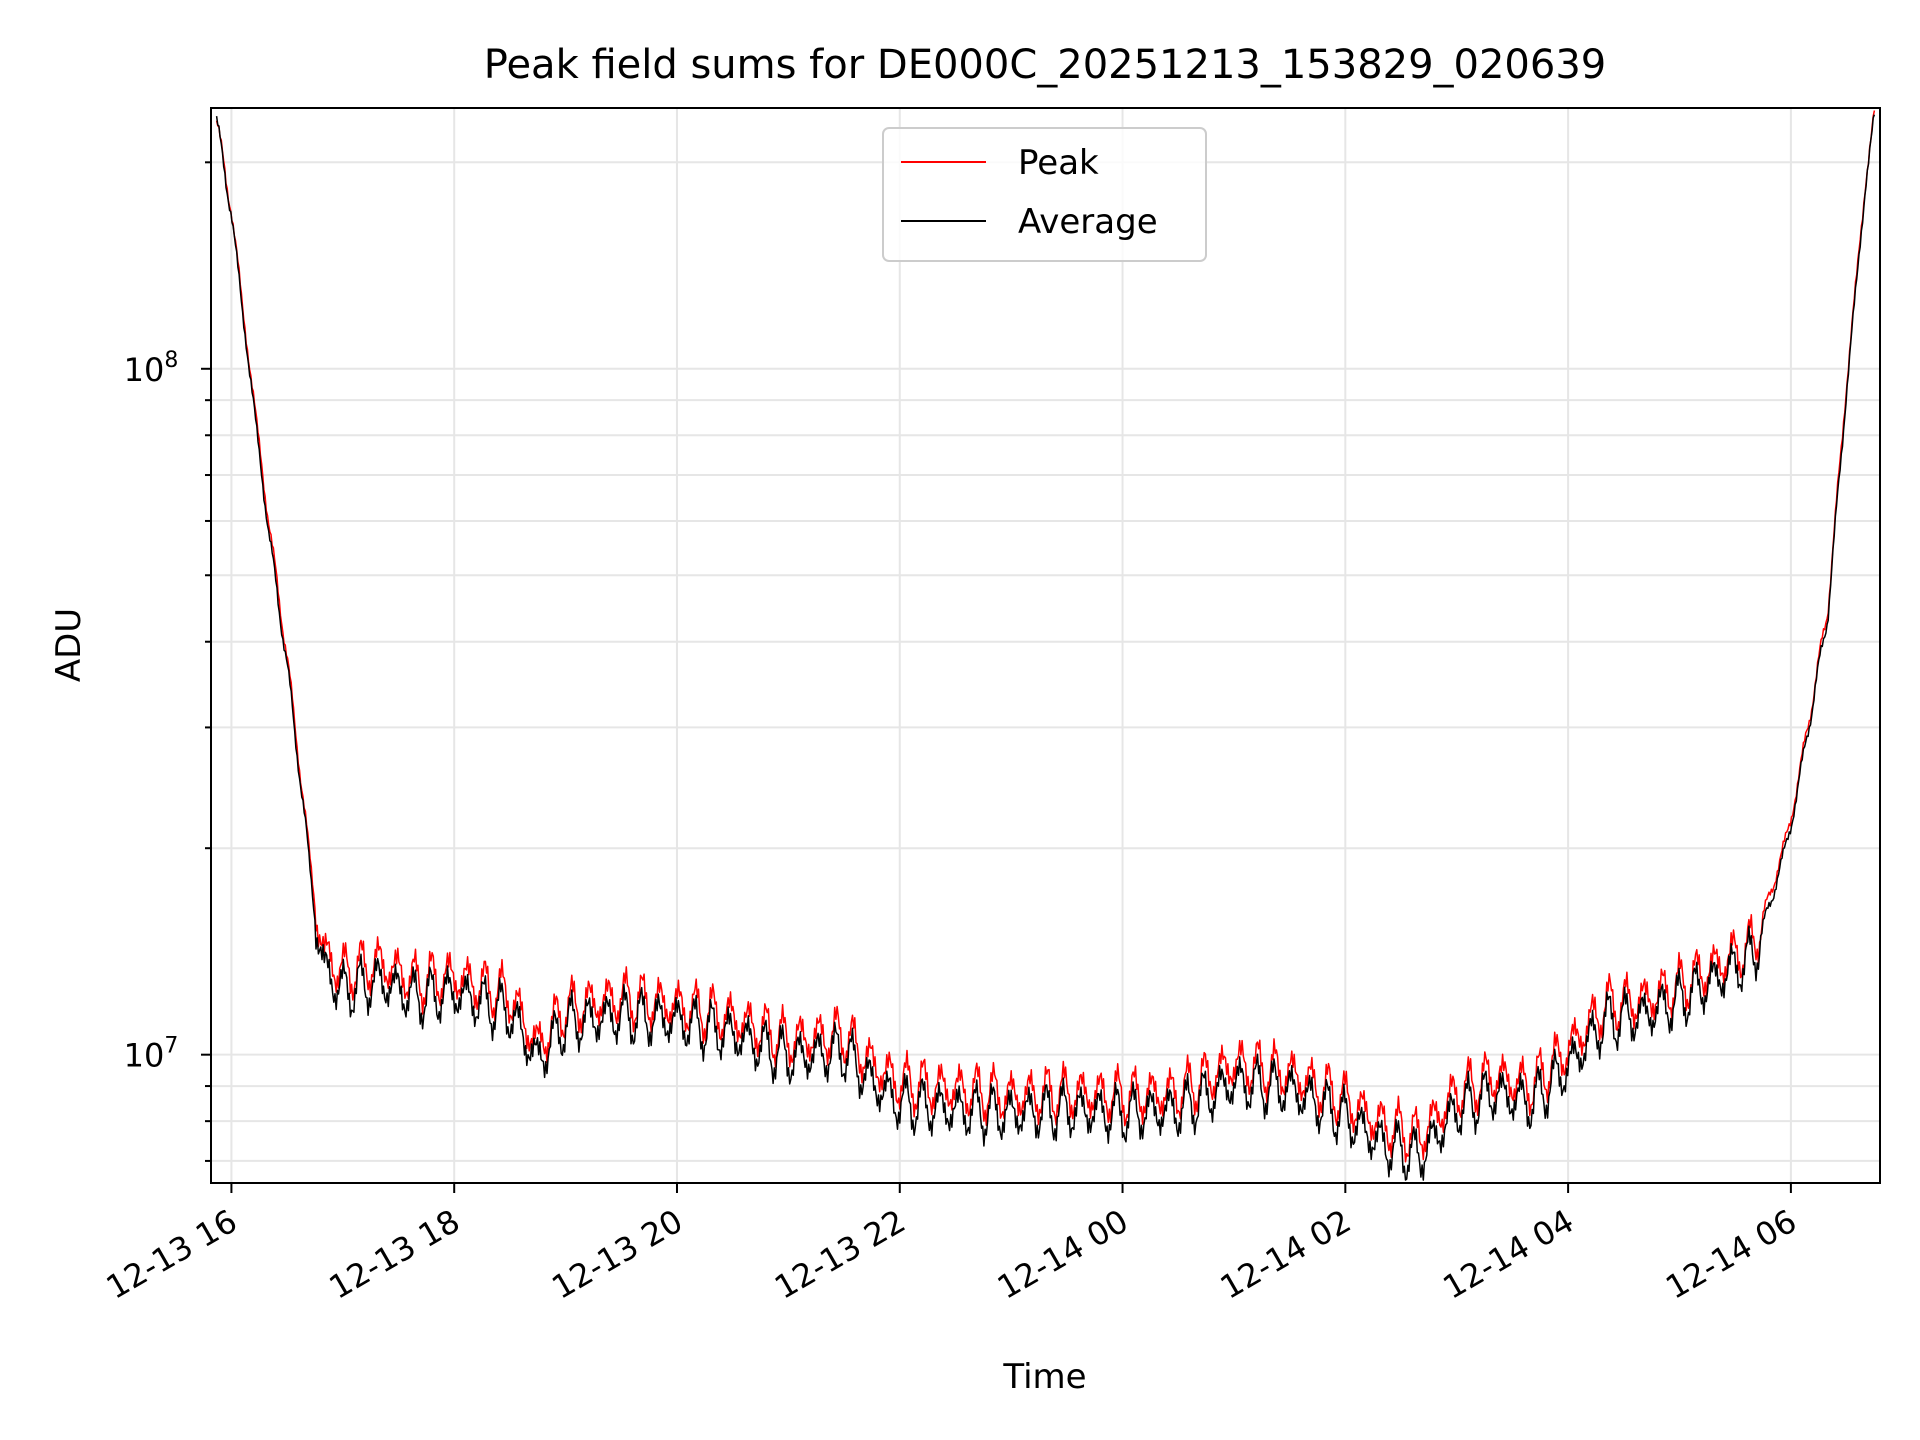  What do you see at coordinates (151, 368) in the screenshot?
I see `y-tick-label: 108` at bounding box center [151, 368].